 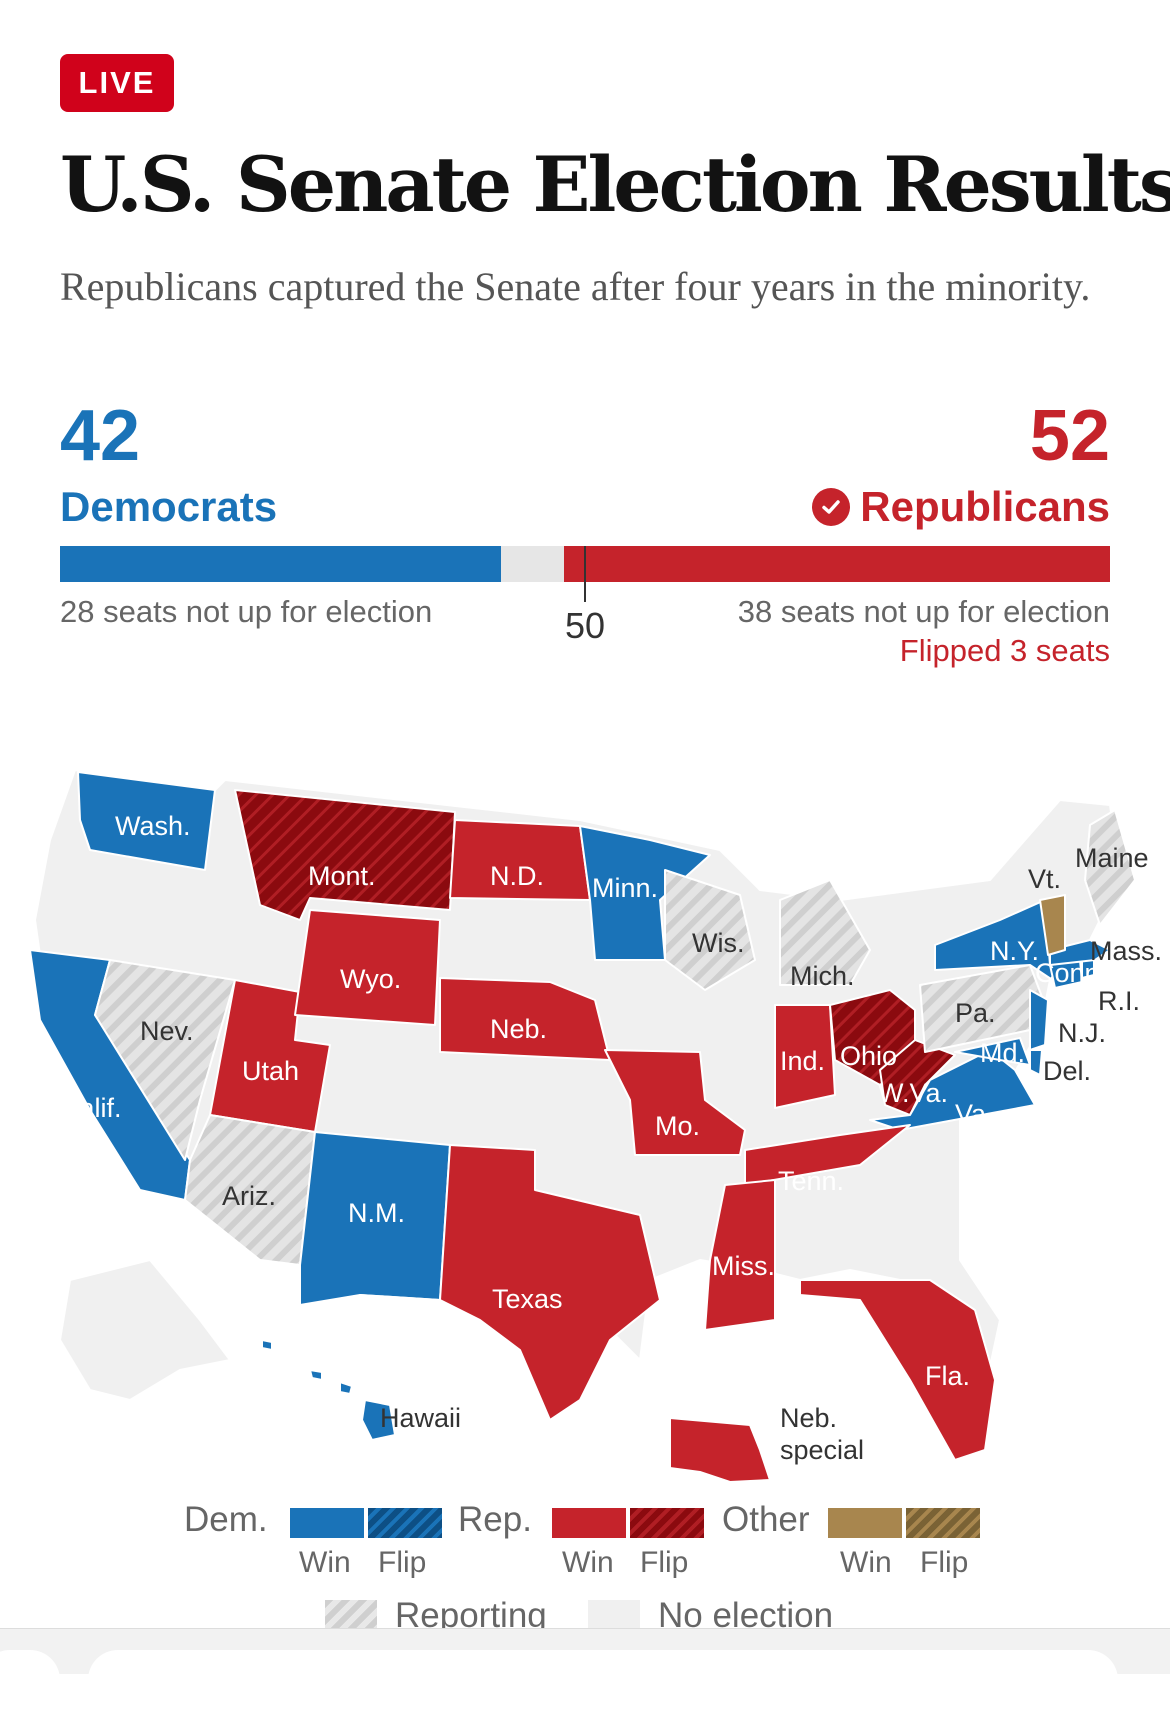 What do you see at coordinates (1014, 951) in the screenshot?
I see `state-label-ny: N.Y.` at bounding box center [1014, 951].